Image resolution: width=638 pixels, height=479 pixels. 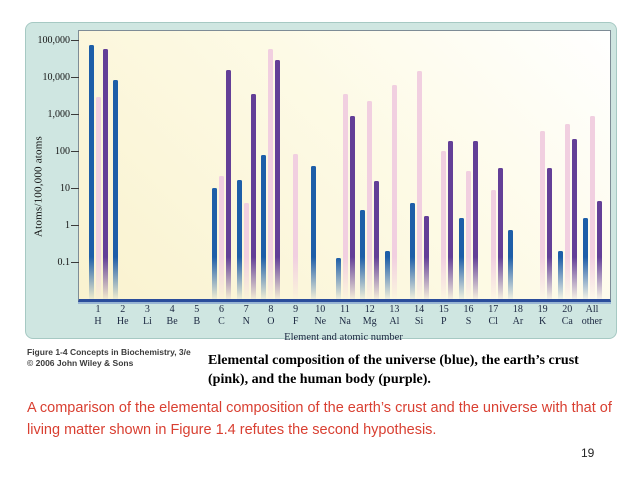 What do you see at coordinates (599, 250) in the screenshot?
I see `bar-other-body` at bounding box center [599, 250].